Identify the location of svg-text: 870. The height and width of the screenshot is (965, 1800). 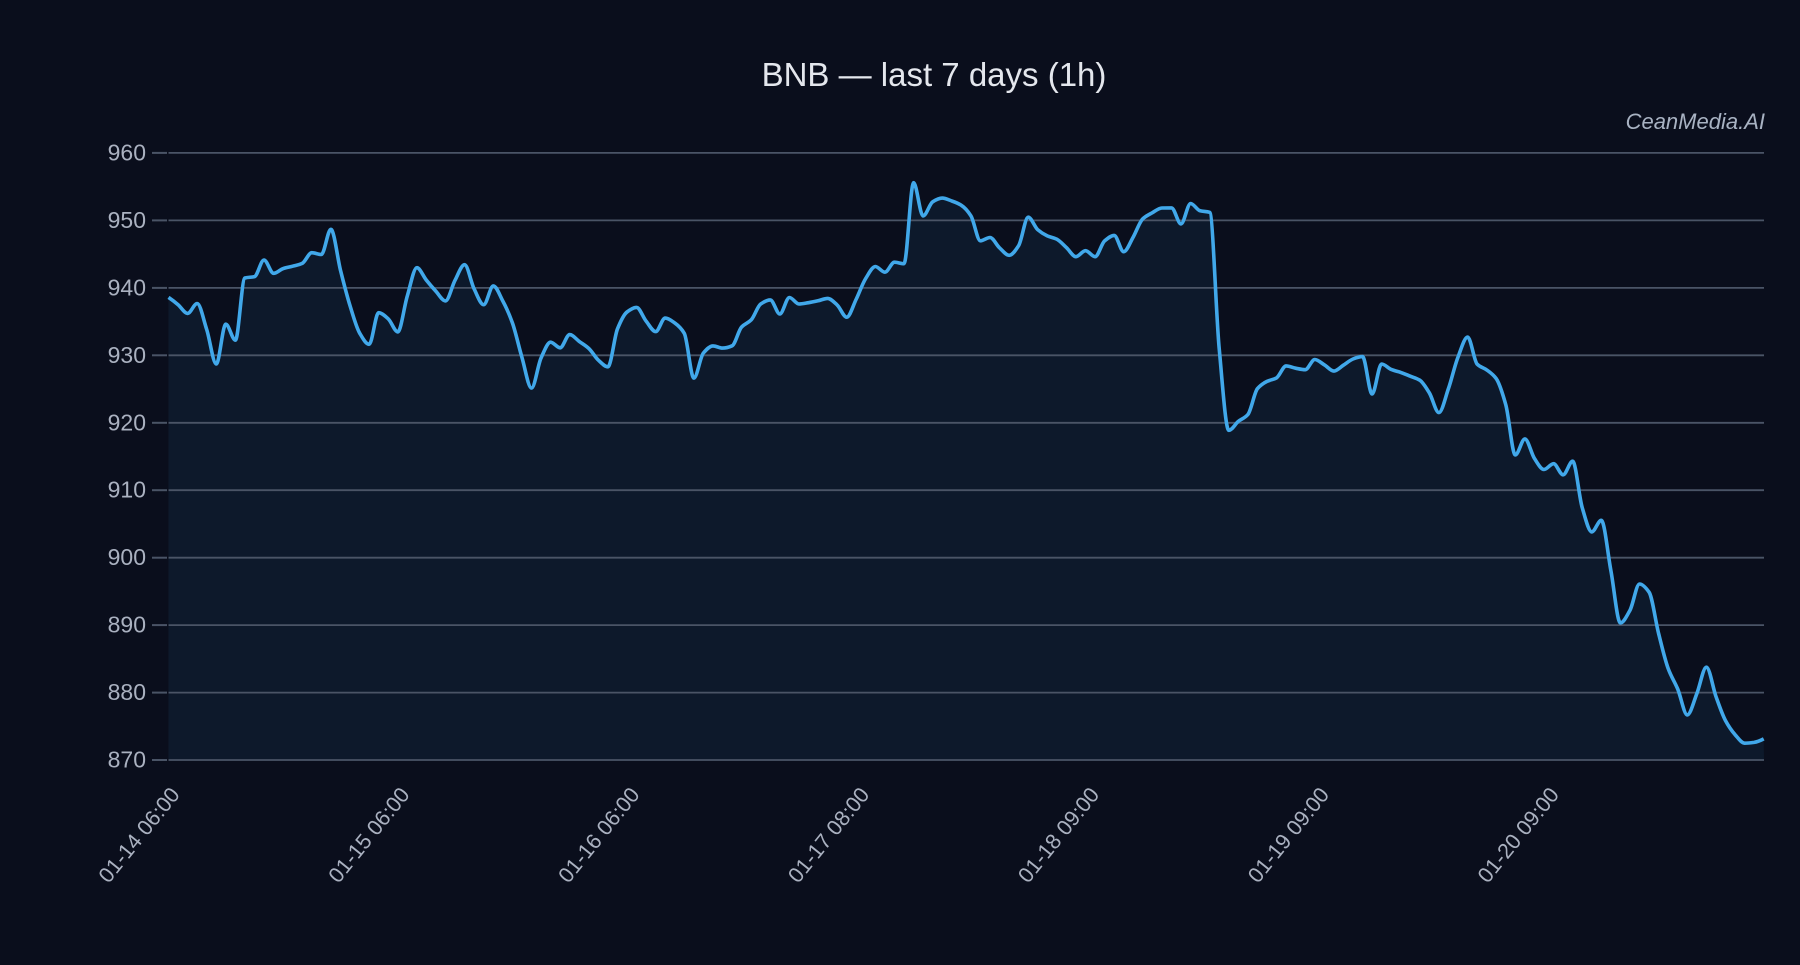
(127, 760).